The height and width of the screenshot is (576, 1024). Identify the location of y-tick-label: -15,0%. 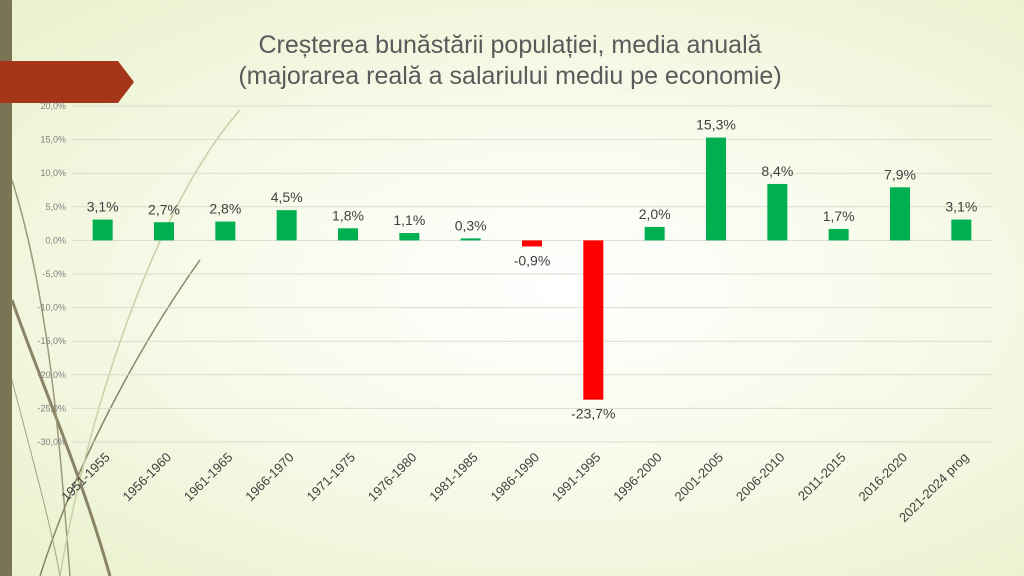
(51, 341).